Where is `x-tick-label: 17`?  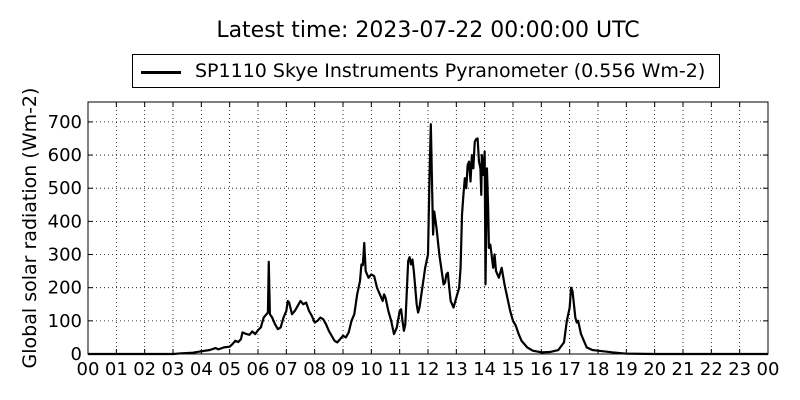 x-tick-label: 17 is located at coordinates (569, 369).